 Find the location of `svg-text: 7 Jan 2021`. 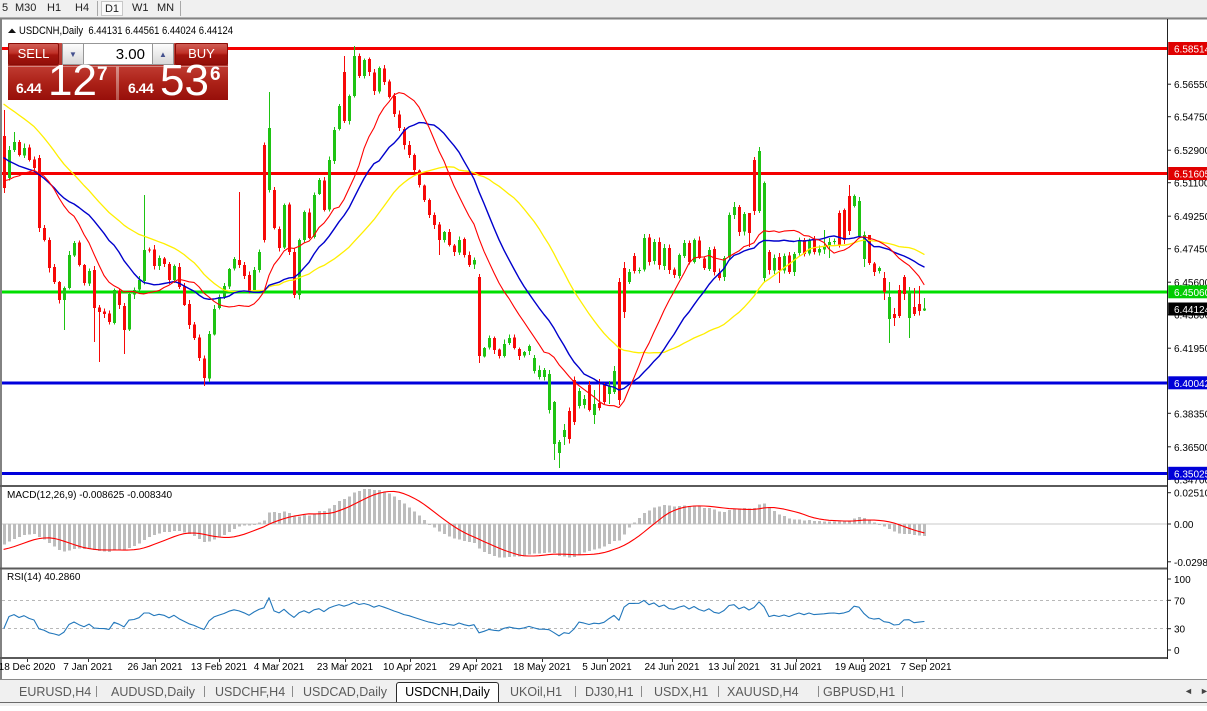

svg-text: 7 Jan 2021 is located at coordinates (88, 667).